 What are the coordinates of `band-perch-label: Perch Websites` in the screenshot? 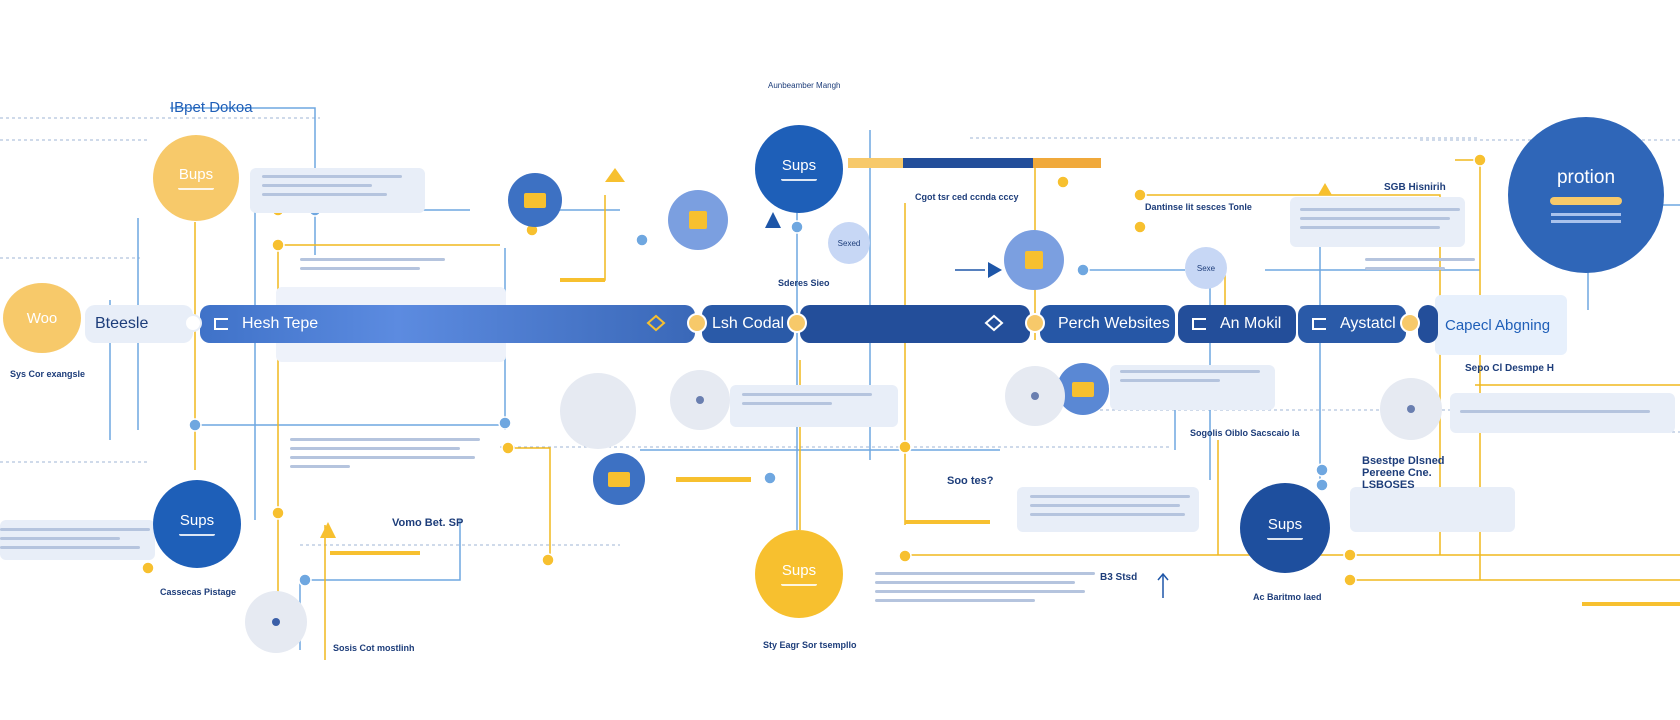 It's located at (1114, 323).